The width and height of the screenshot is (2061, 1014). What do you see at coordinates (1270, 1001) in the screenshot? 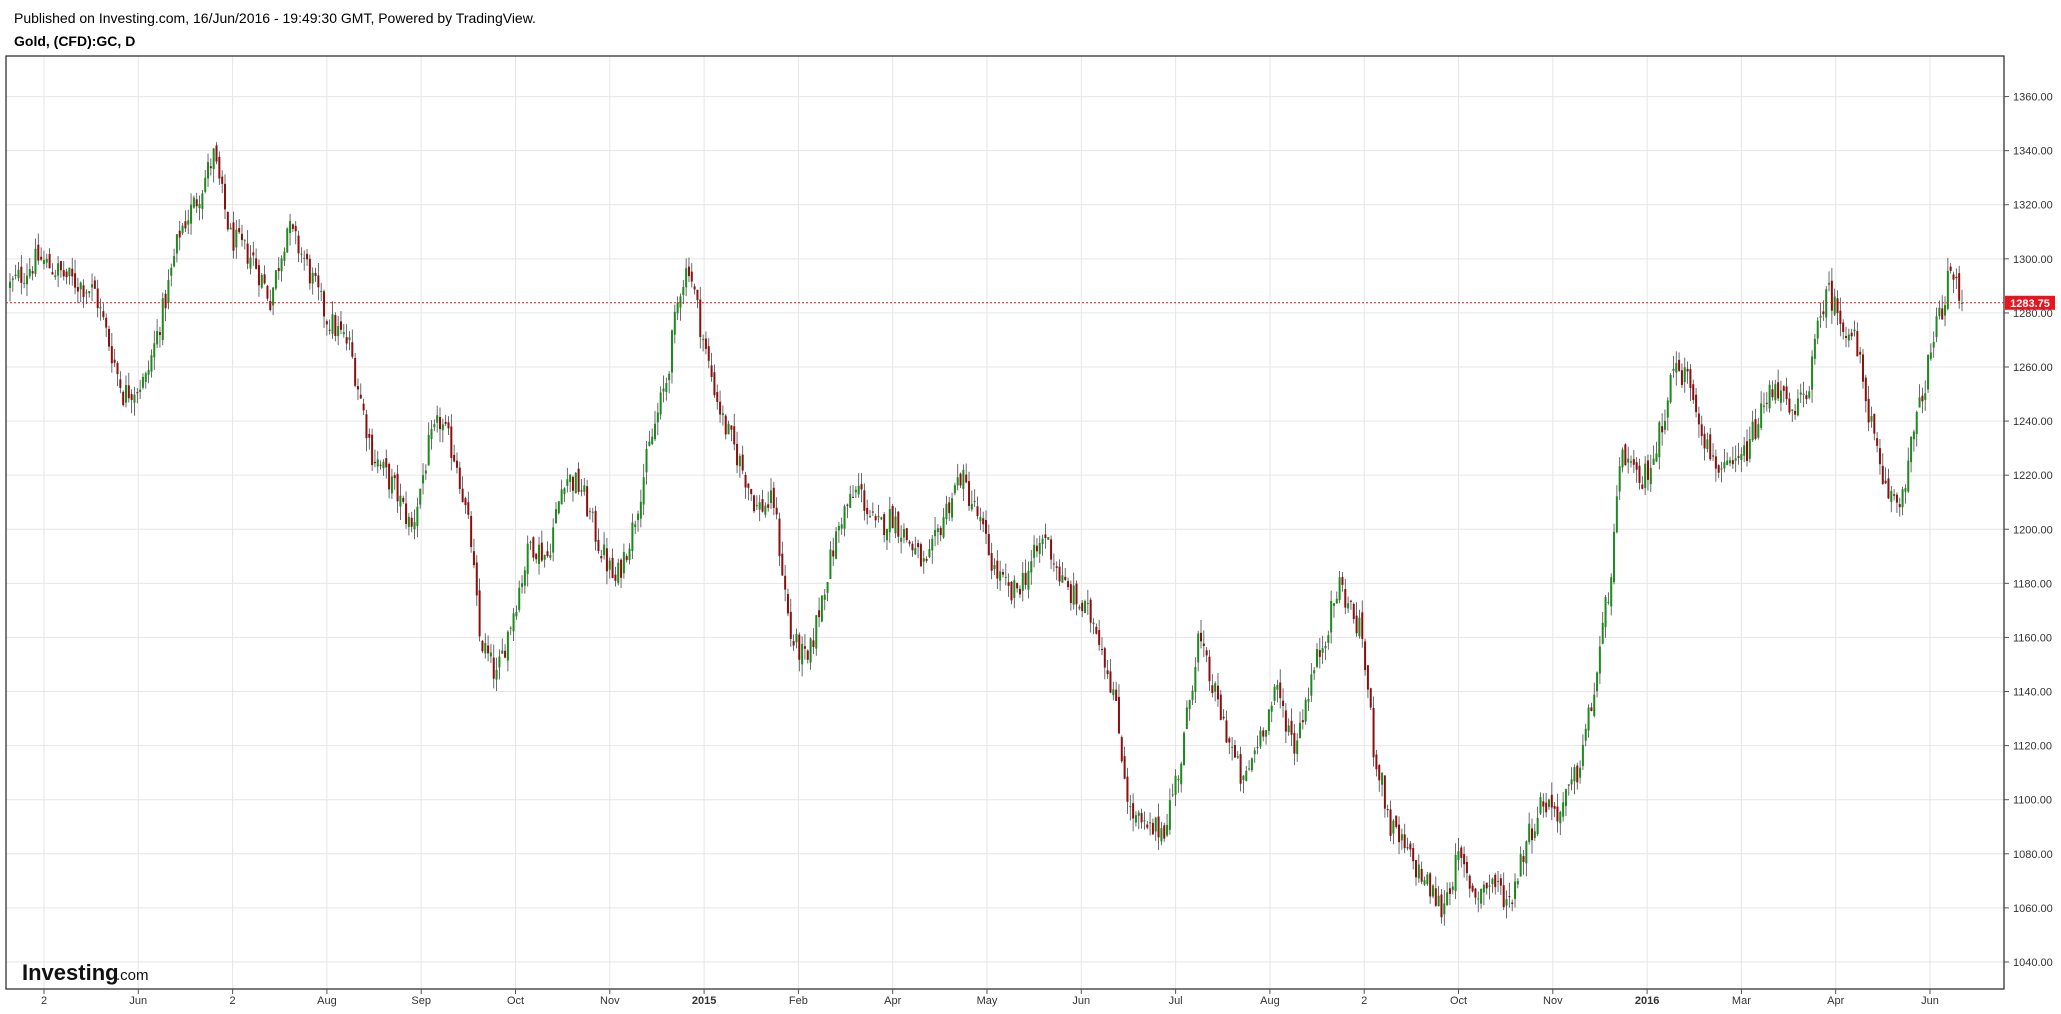
I see `x-tick-label: Aug` at bounding box center [1270, 1001].